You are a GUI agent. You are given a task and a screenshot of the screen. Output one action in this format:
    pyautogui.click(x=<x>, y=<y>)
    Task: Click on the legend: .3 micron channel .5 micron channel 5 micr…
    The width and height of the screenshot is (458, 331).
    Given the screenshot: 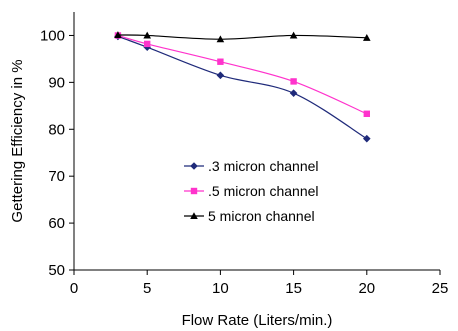 What is the action you would take?
    pyautogui.click(x=251, y=191)
    